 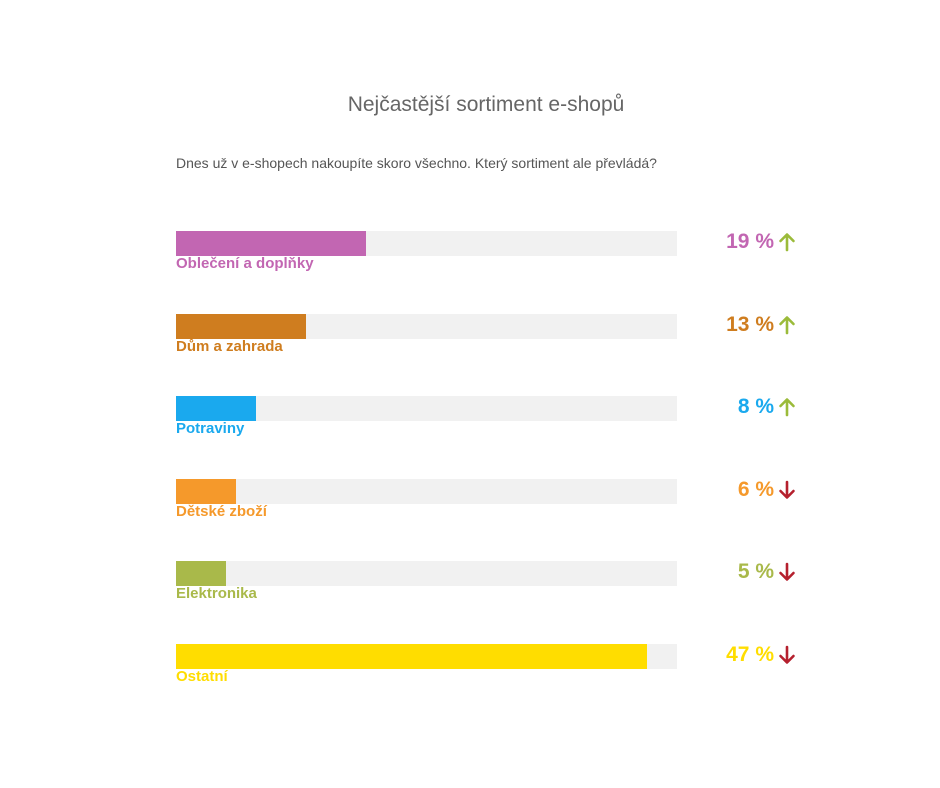 I want to click on bar-row: Oblečení a doplňky 19 %, so click(x=496, y=255).